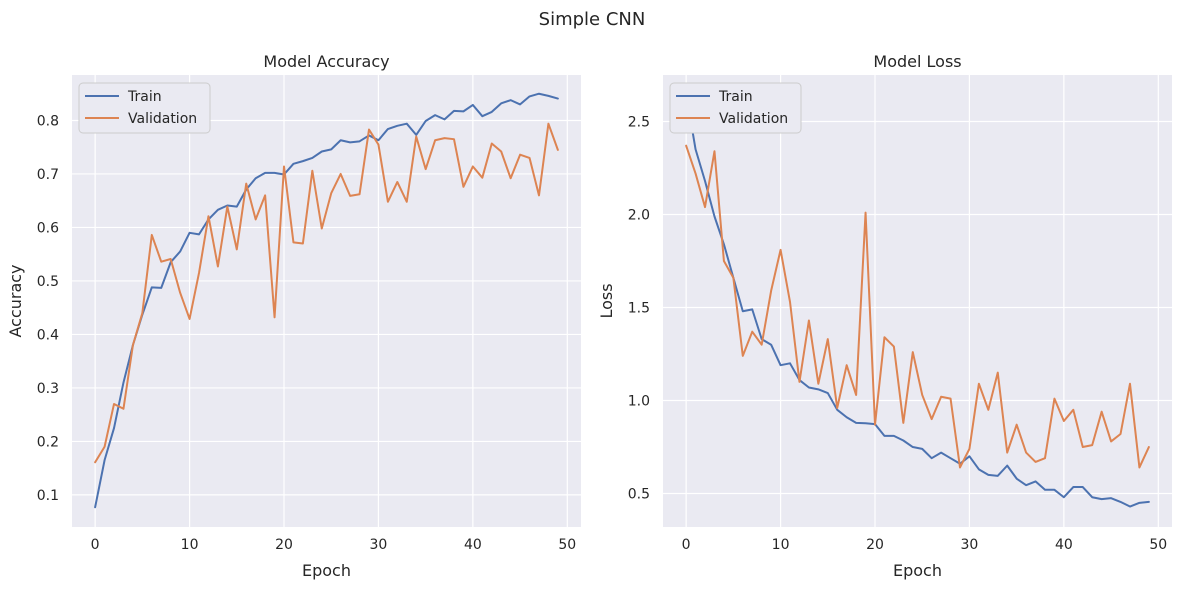  I want to click on loss-x-axis-label: Epoch, so click(917, 570).